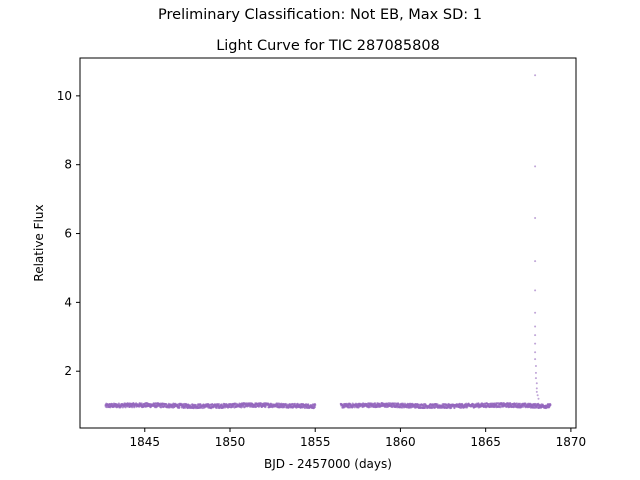 This screenshot has width=640, height=480. Describe the element at coordinates (315, 442) in the screenshot. I see `x-tick-label: 1855` at that location.